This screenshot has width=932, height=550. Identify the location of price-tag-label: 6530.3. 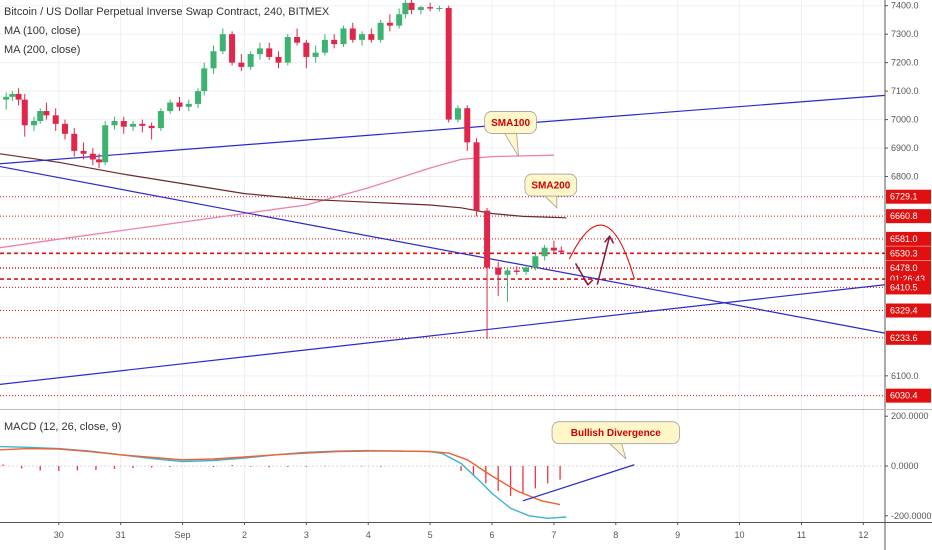
(904, 253).